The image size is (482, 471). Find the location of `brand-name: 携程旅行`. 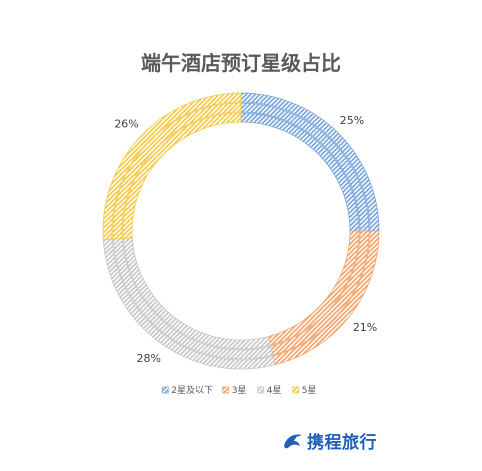

brand-name: 携程旅行 is located at coordinates (342, 443).